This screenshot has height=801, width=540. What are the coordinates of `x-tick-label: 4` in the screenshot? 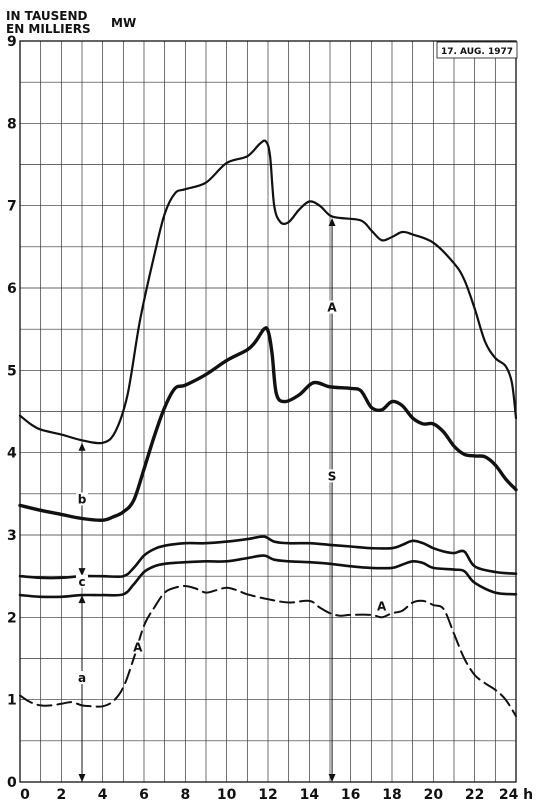 It's located at (103, 794).